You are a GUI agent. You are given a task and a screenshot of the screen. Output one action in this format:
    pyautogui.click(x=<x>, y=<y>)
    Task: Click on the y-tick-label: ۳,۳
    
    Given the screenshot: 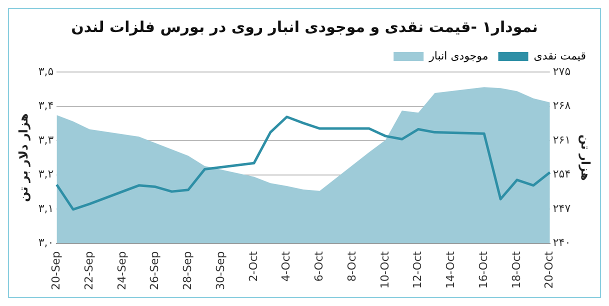 What is the action you would take?
    pyautogui.click(x=46, y=139)
    